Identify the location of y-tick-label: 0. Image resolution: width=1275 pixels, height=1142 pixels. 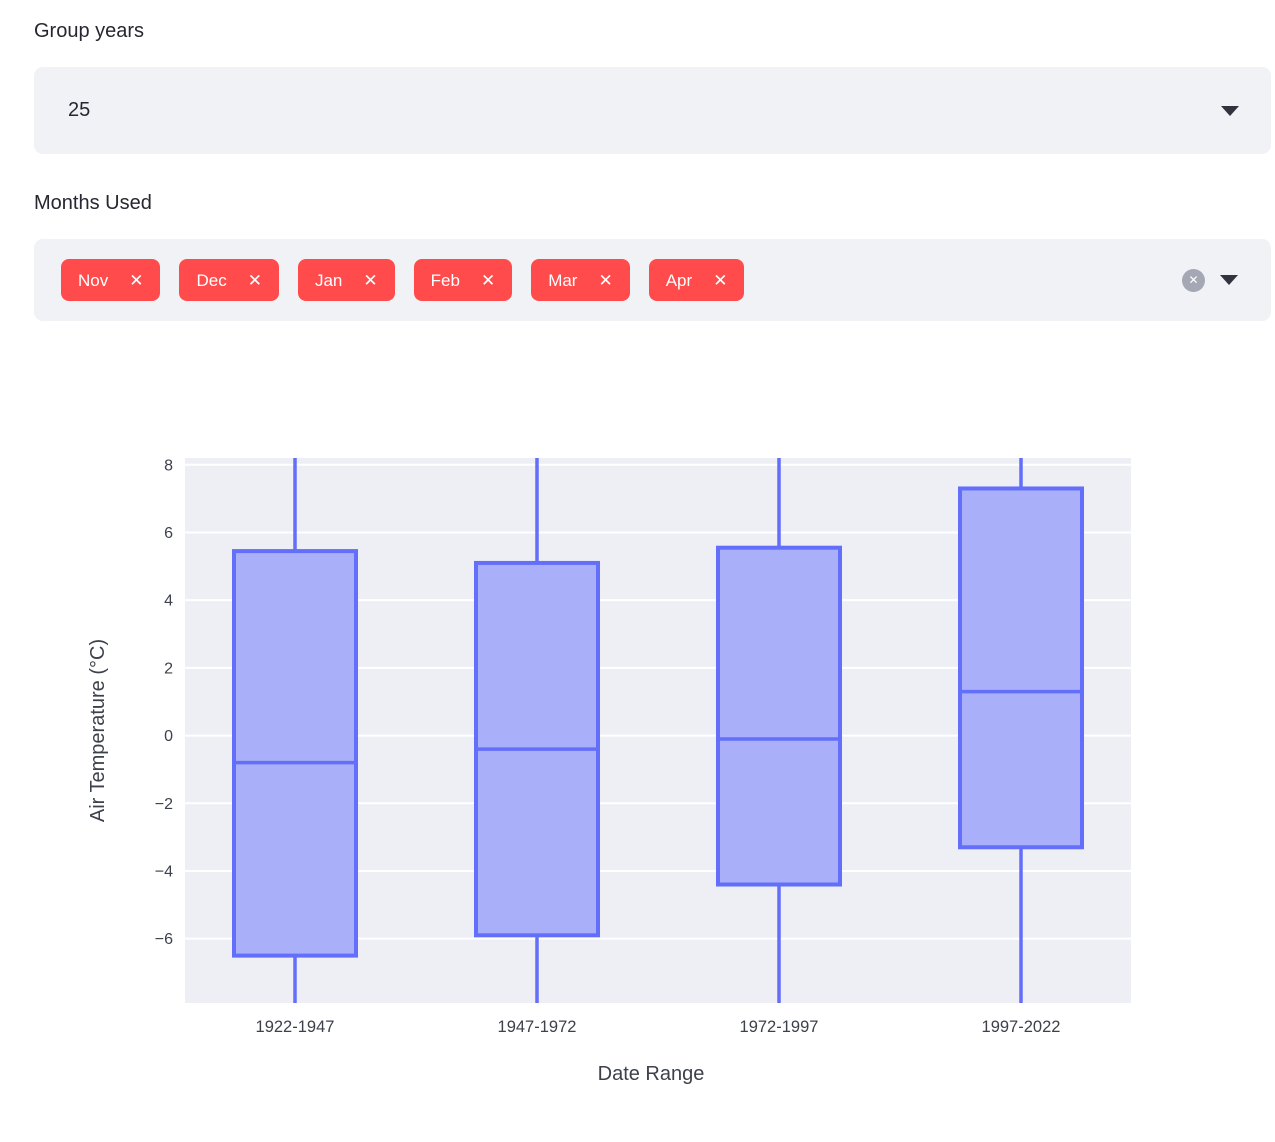
(168, 736).